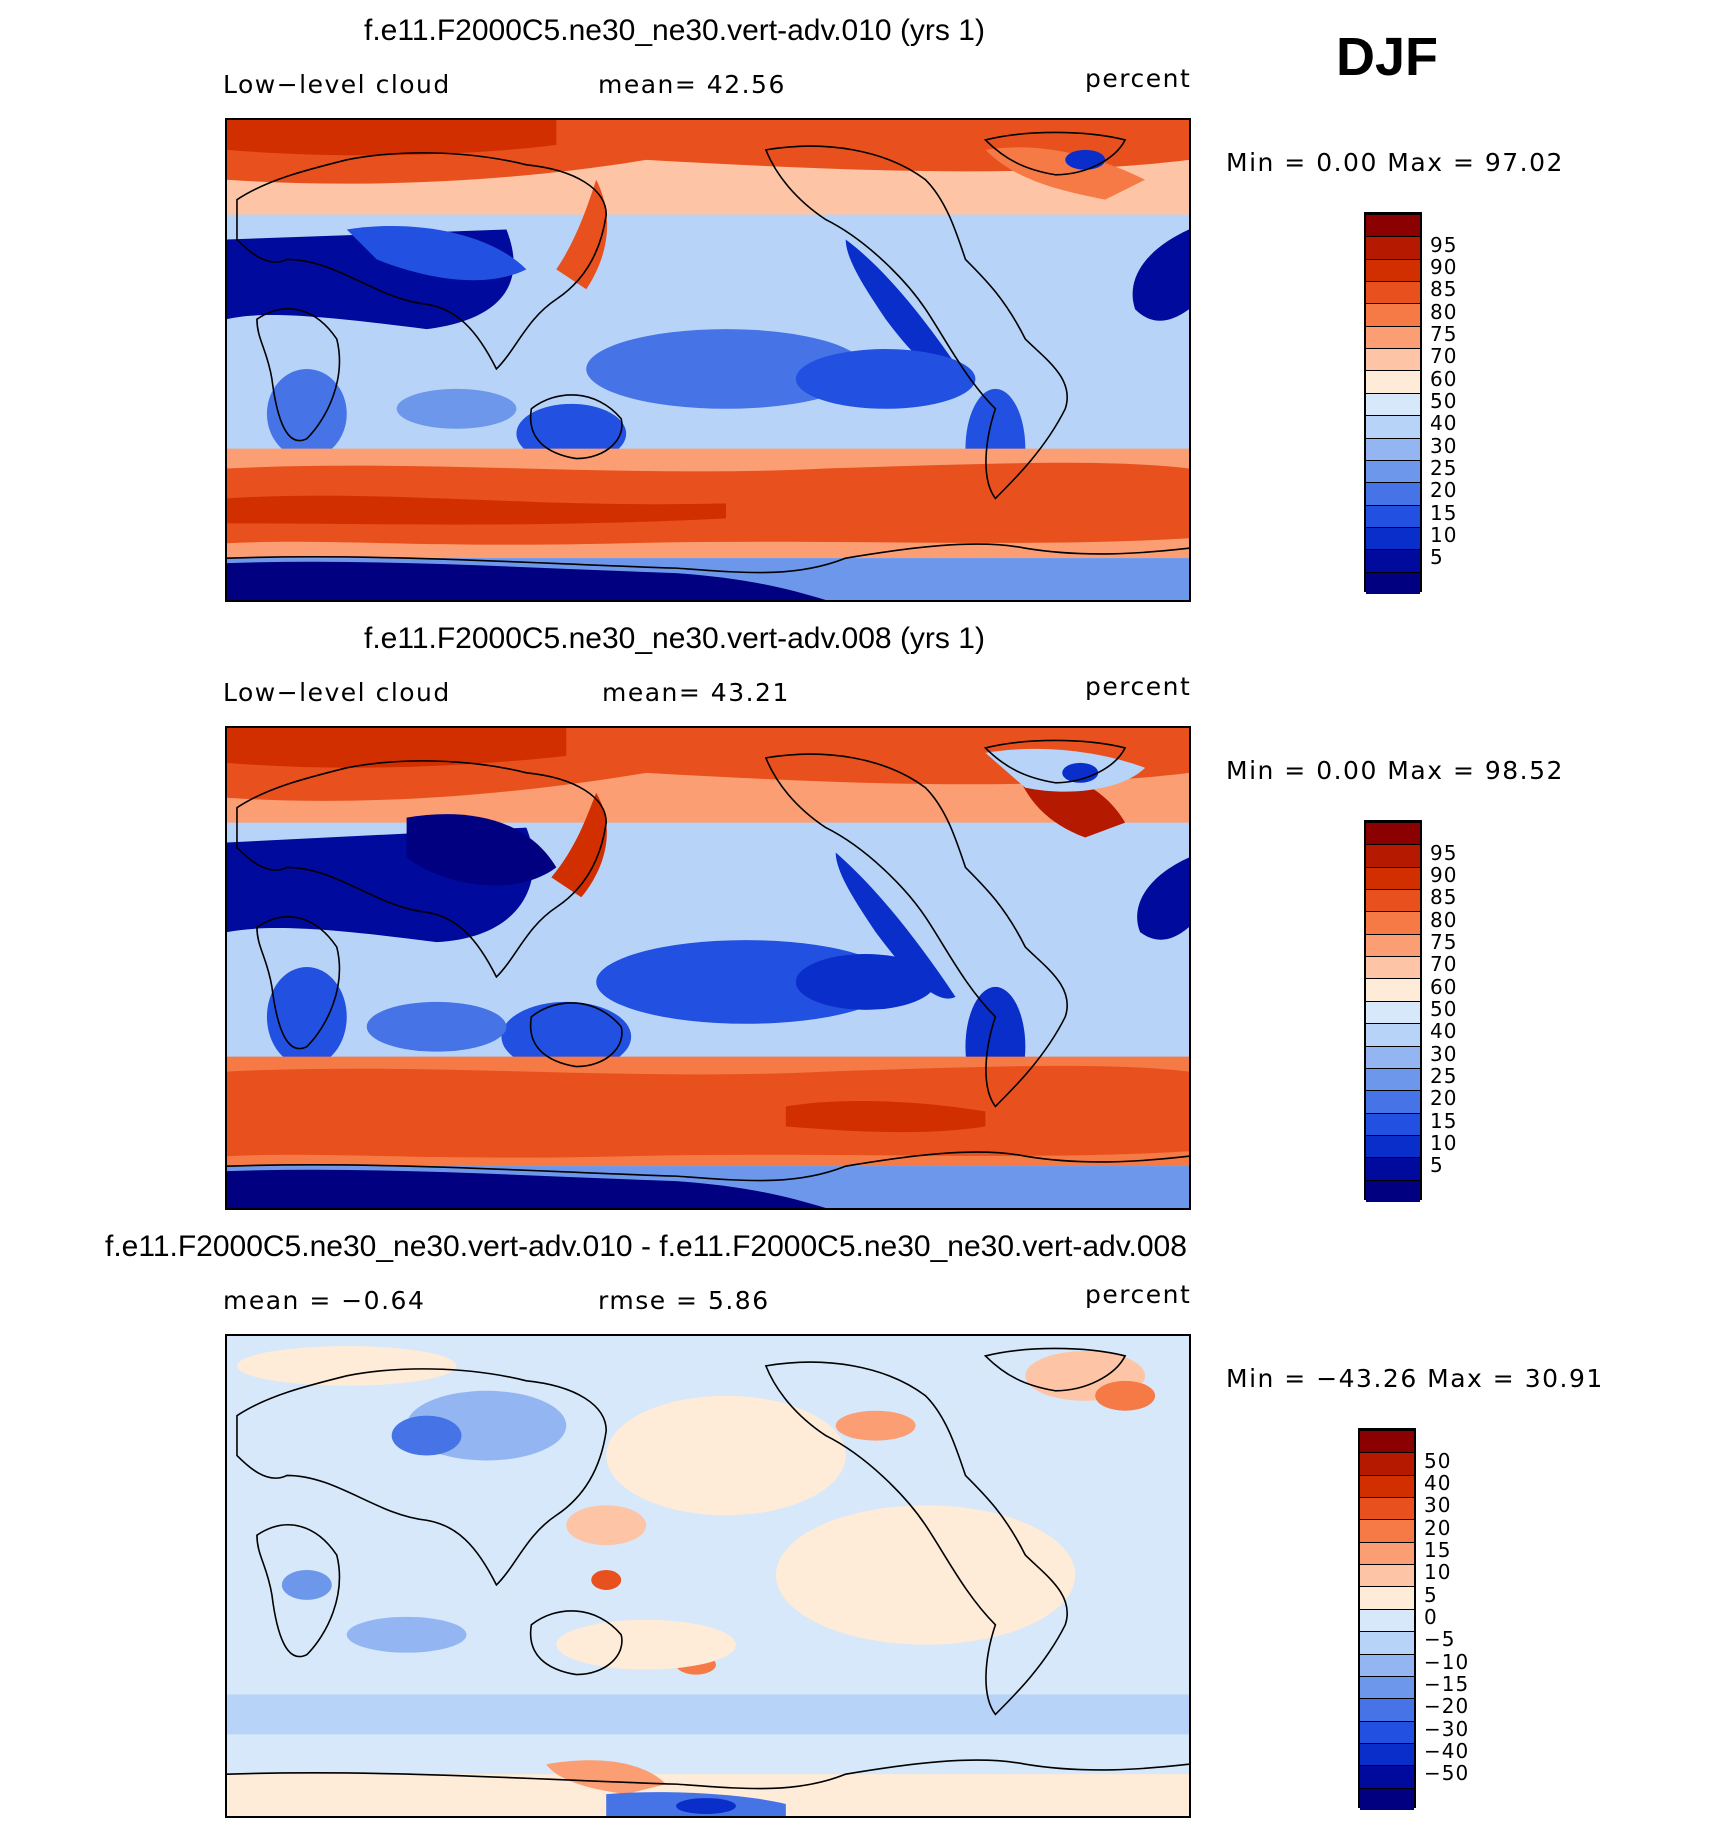 The image size is (1710, 1825). I want to click on colorbar-tick-label: −5, so click(1440, 1639).